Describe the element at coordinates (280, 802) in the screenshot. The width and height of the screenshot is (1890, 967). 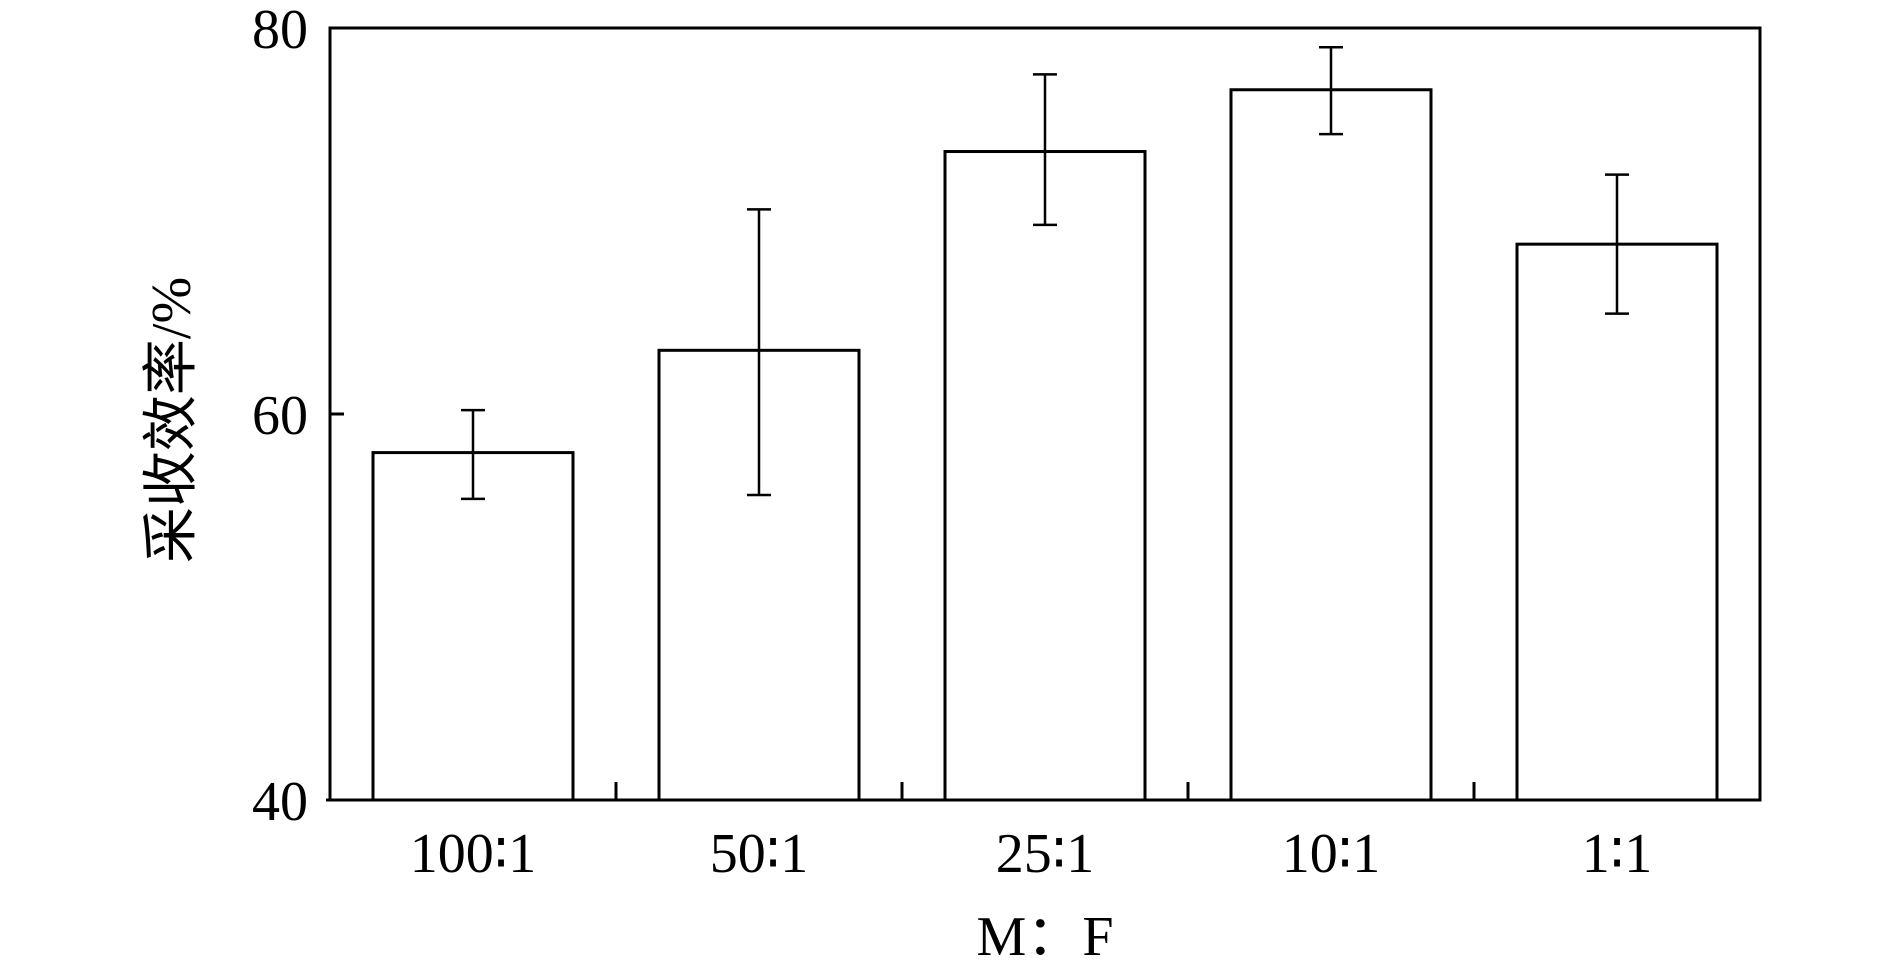
I see `y-tick-label-40: 40` at that location.